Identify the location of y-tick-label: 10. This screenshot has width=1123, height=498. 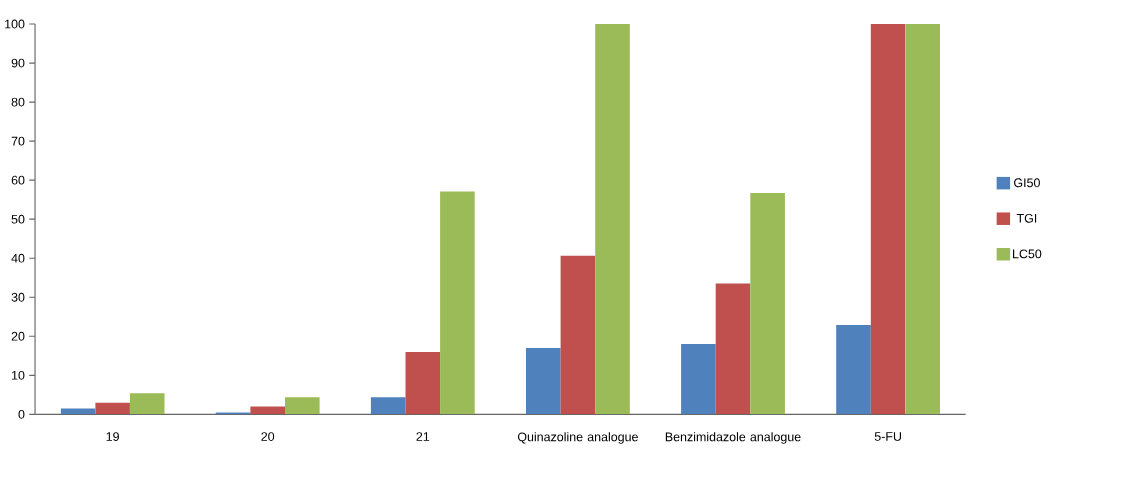
(18, 375).